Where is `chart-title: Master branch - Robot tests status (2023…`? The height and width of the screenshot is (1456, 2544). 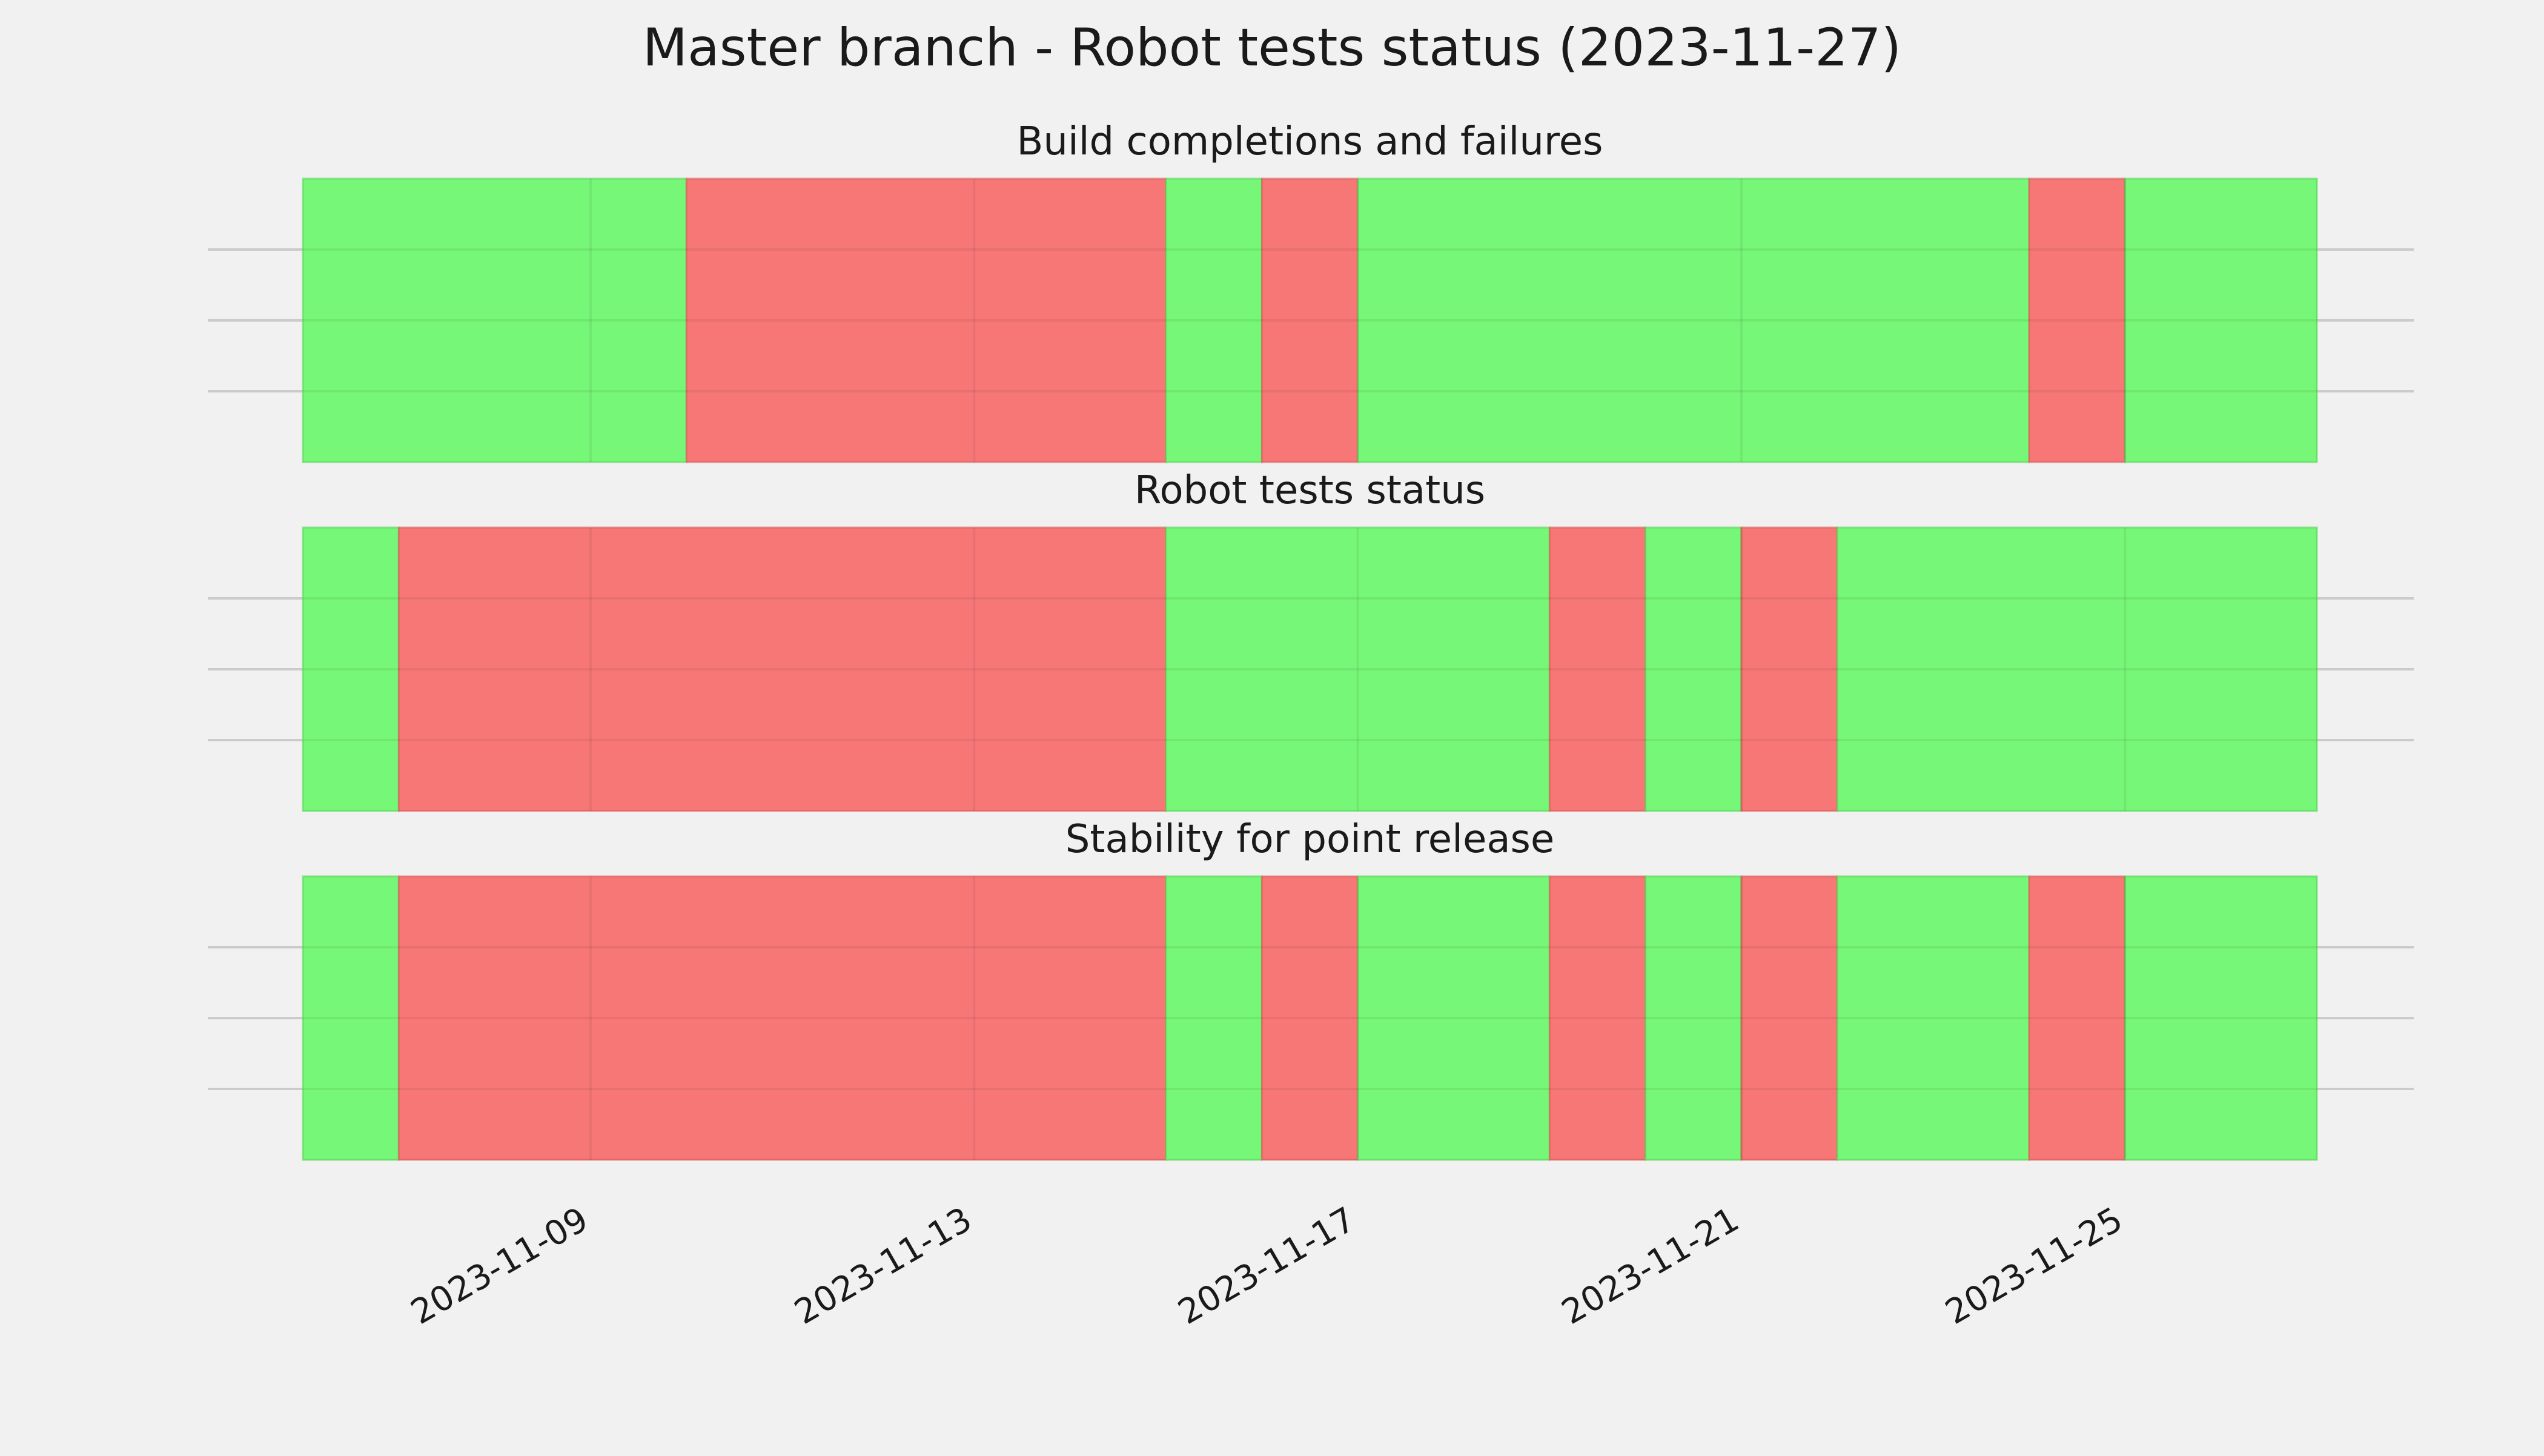
chart-title: Master branch - Robot tests status (2023… is located at coordinates (1272, 48).